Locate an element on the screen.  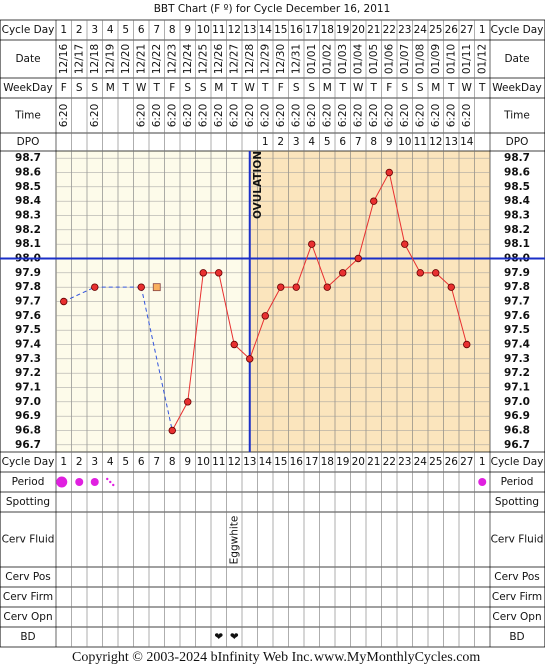
date-cell: 12/19 is located at coordinates (110, 59).